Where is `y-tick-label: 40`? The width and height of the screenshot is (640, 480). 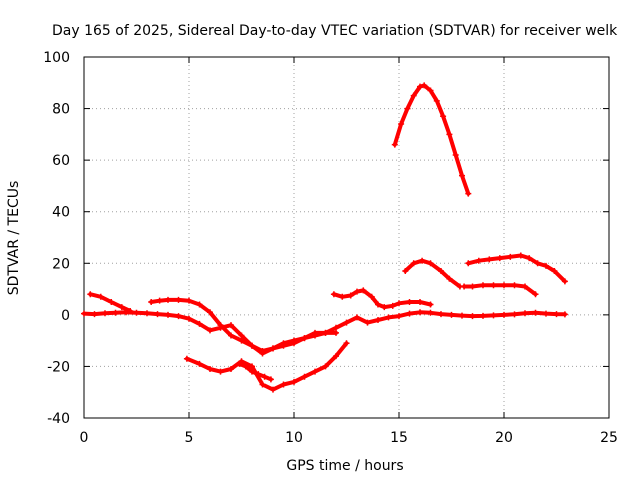 y-tick-label: 40 is located at coordinates (61, 213).